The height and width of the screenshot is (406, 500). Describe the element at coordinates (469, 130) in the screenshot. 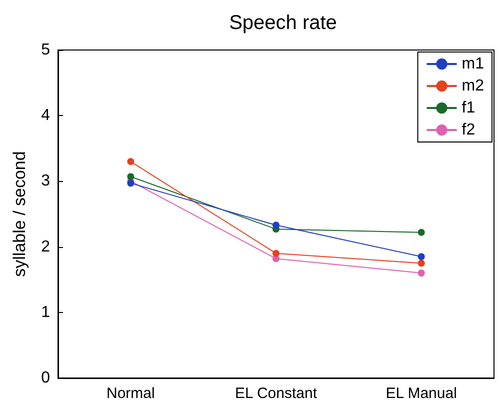

I see `legend-label: f2` at that location.